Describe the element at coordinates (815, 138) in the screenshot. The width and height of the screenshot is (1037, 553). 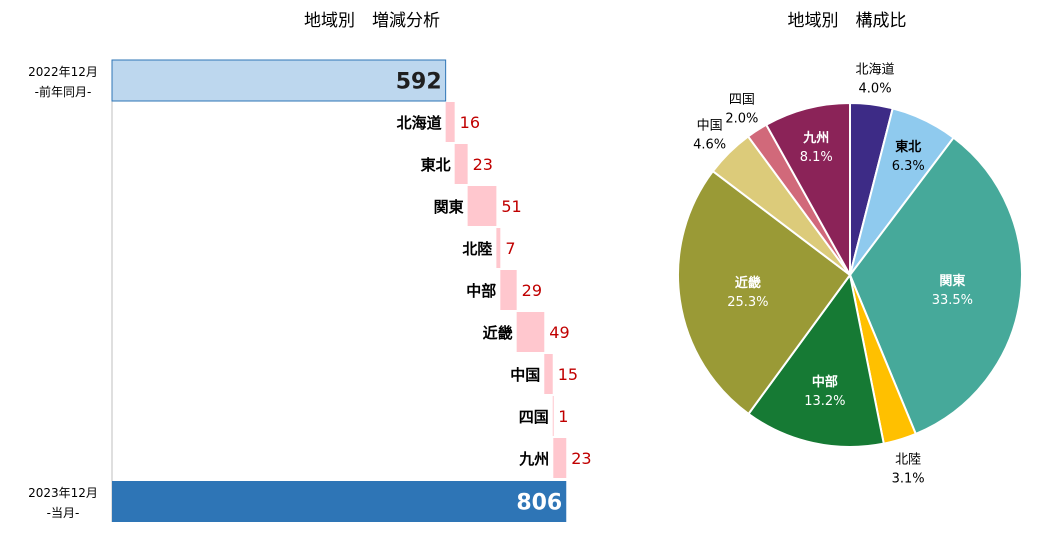
I see `pie-slice-name-label: 九州` at that location.